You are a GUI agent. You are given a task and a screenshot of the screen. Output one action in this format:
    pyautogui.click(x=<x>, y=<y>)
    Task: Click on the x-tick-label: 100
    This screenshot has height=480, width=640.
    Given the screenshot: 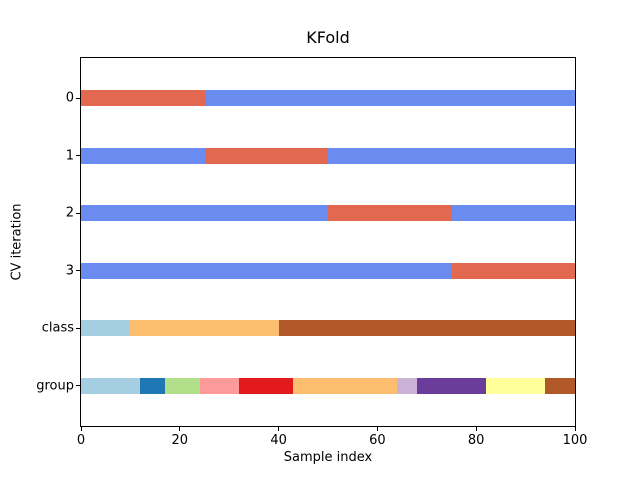 What is the action you would take?
    pyautogui.click(x=575, y=440)
    